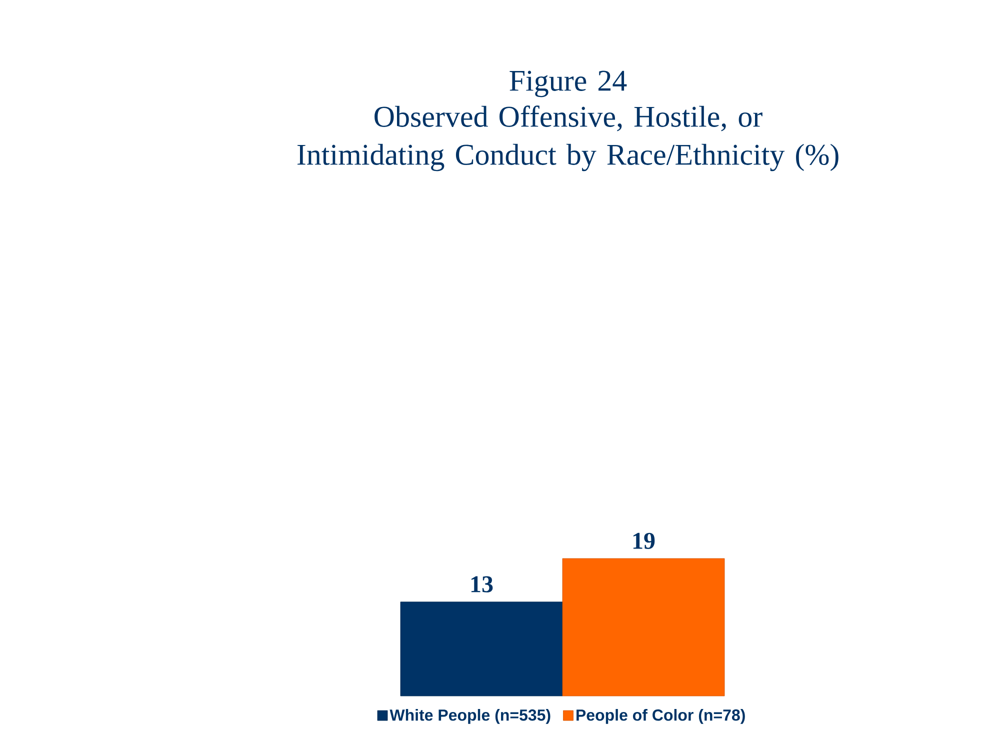  Describe the element at coordinates (567, 139) in the screenshot. I see `chart-subtitle: Observed Offensive, Hostile, or Intimidating Conduct by Race/Ethnicity (%)` at that location.